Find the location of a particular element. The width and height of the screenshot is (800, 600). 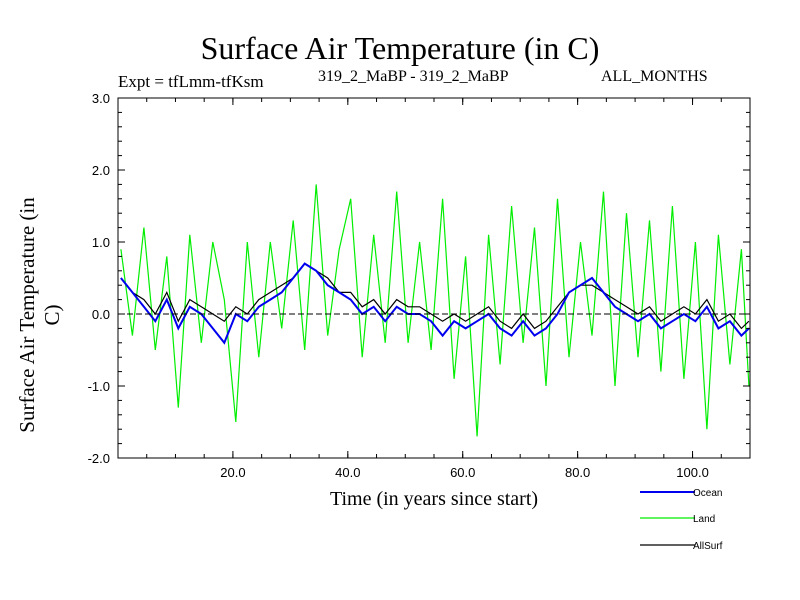

y-tick-label: -2.0 is located at coordinates (99, 458).